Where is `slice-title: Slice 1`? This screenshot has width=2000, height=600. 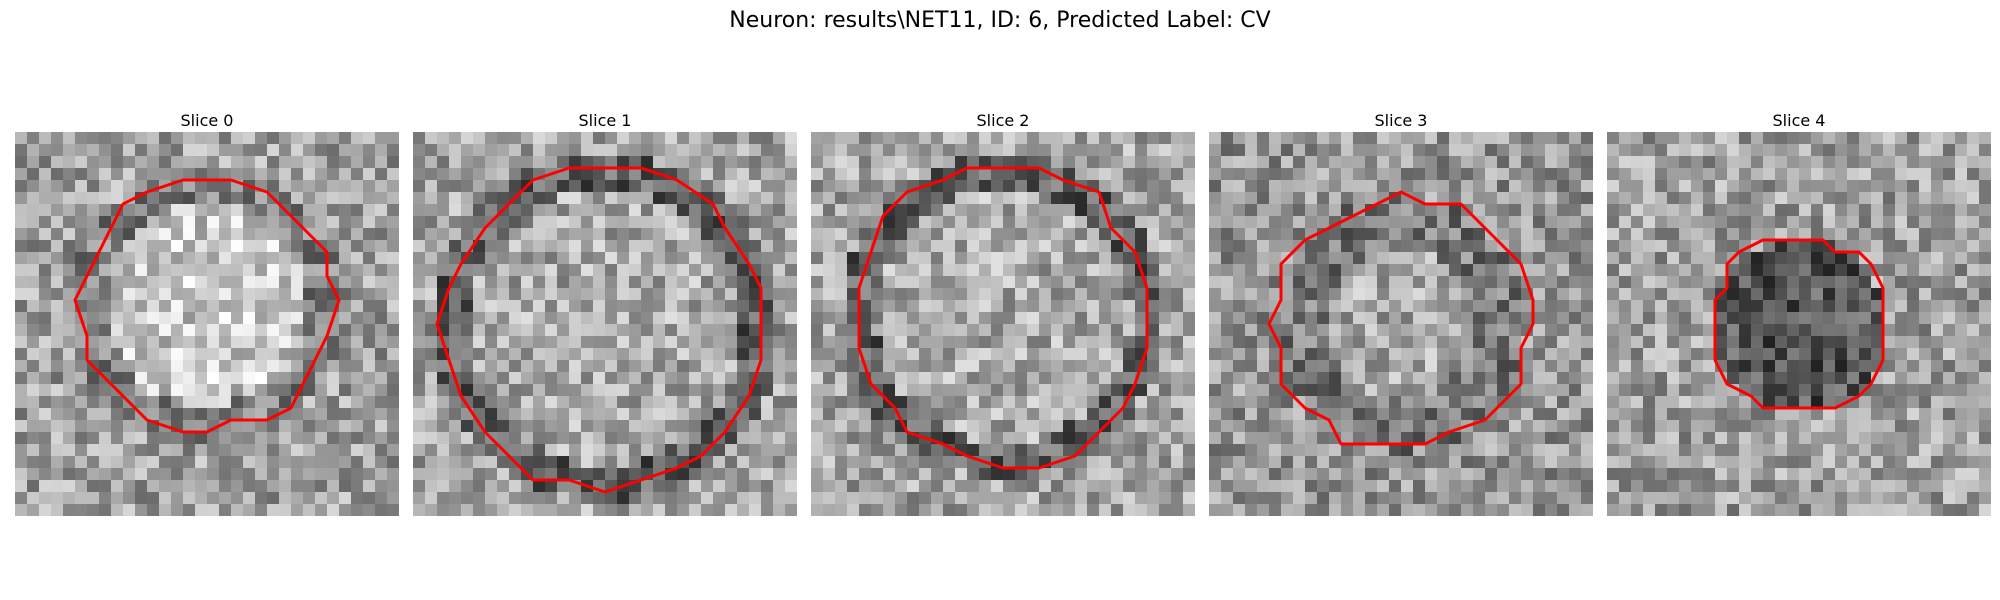 slice-title: Slice 1 is located at coordinates (605, 120).